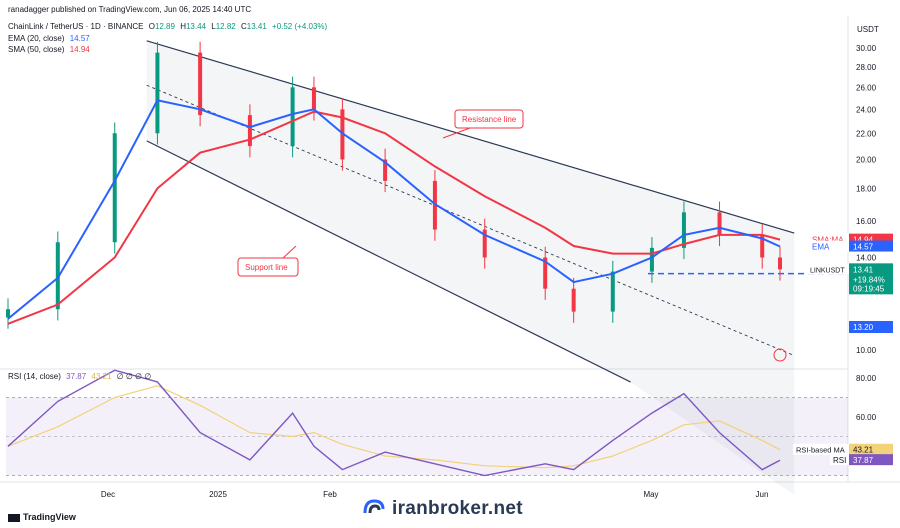 Image resolution: width=900 pixels, height=528 pixels. I want to click on rsi-legend-value: 37.87, so click(76, 376).